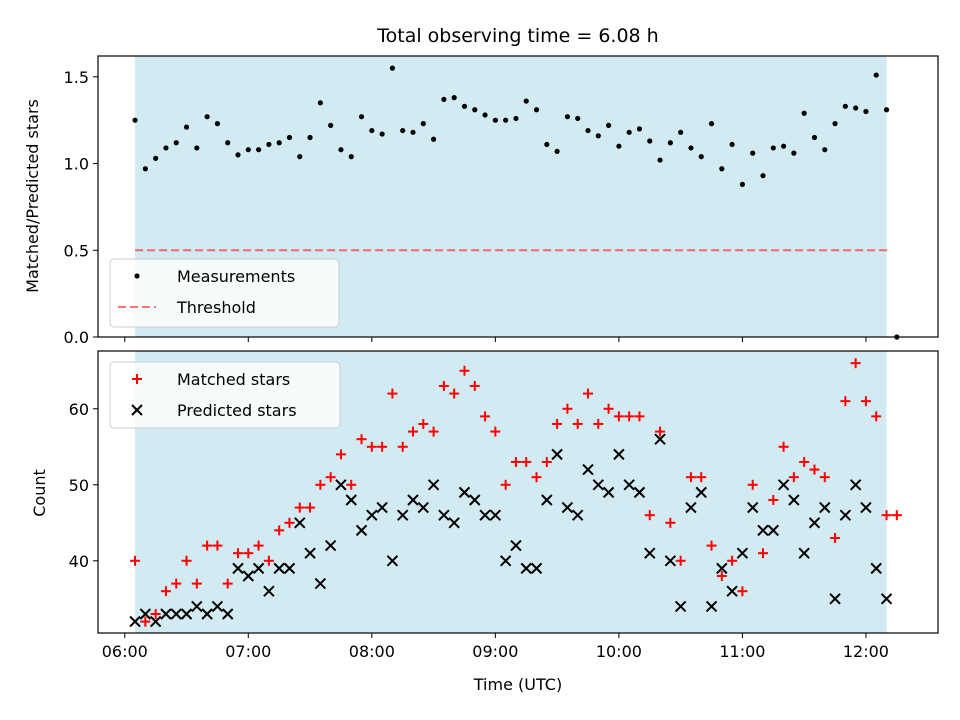 This screenshot has height=720, width=960. I want to click on bottom-legend-box, so click(225, 395).